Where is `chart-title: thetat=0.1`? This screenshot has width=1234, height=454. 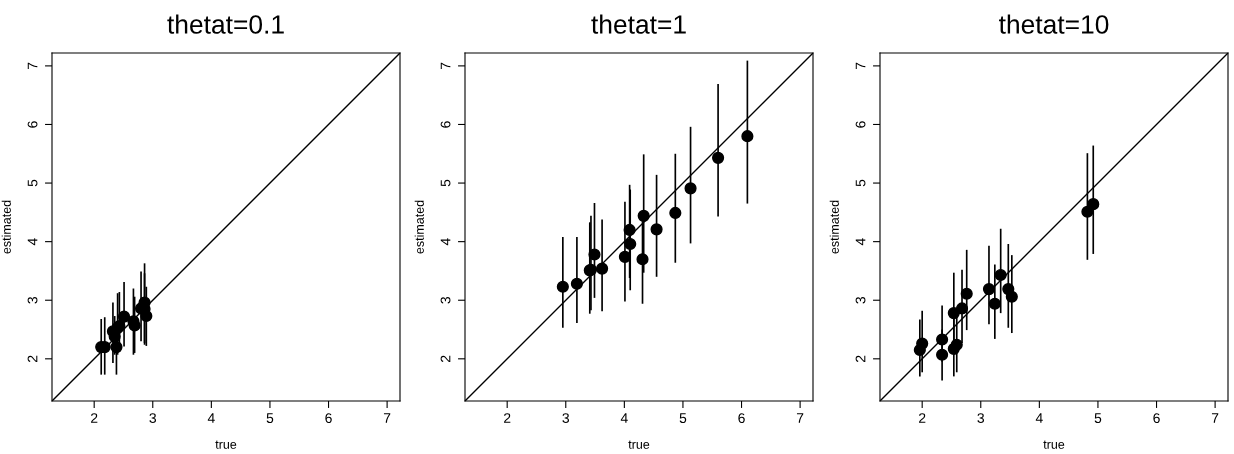 chart-title: thetat=0.1 is located at coordinates (225, 24).